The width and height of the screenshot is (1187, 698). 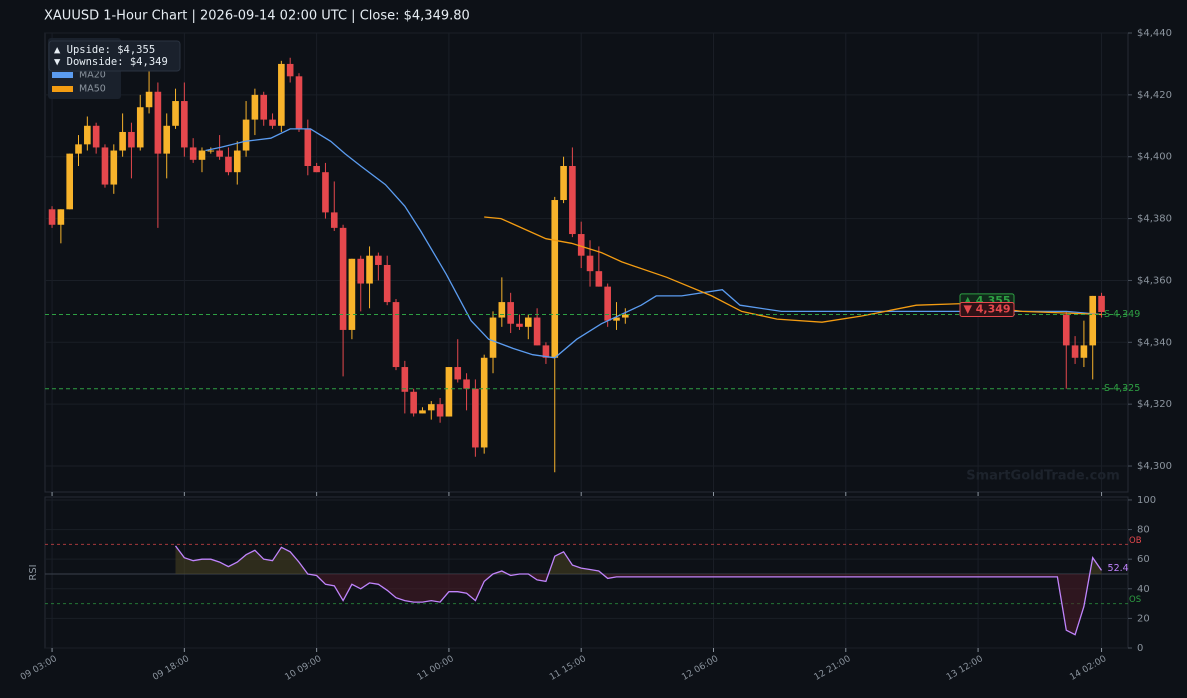 I want to click on level-label: OS, so click(x=1135, y=600).